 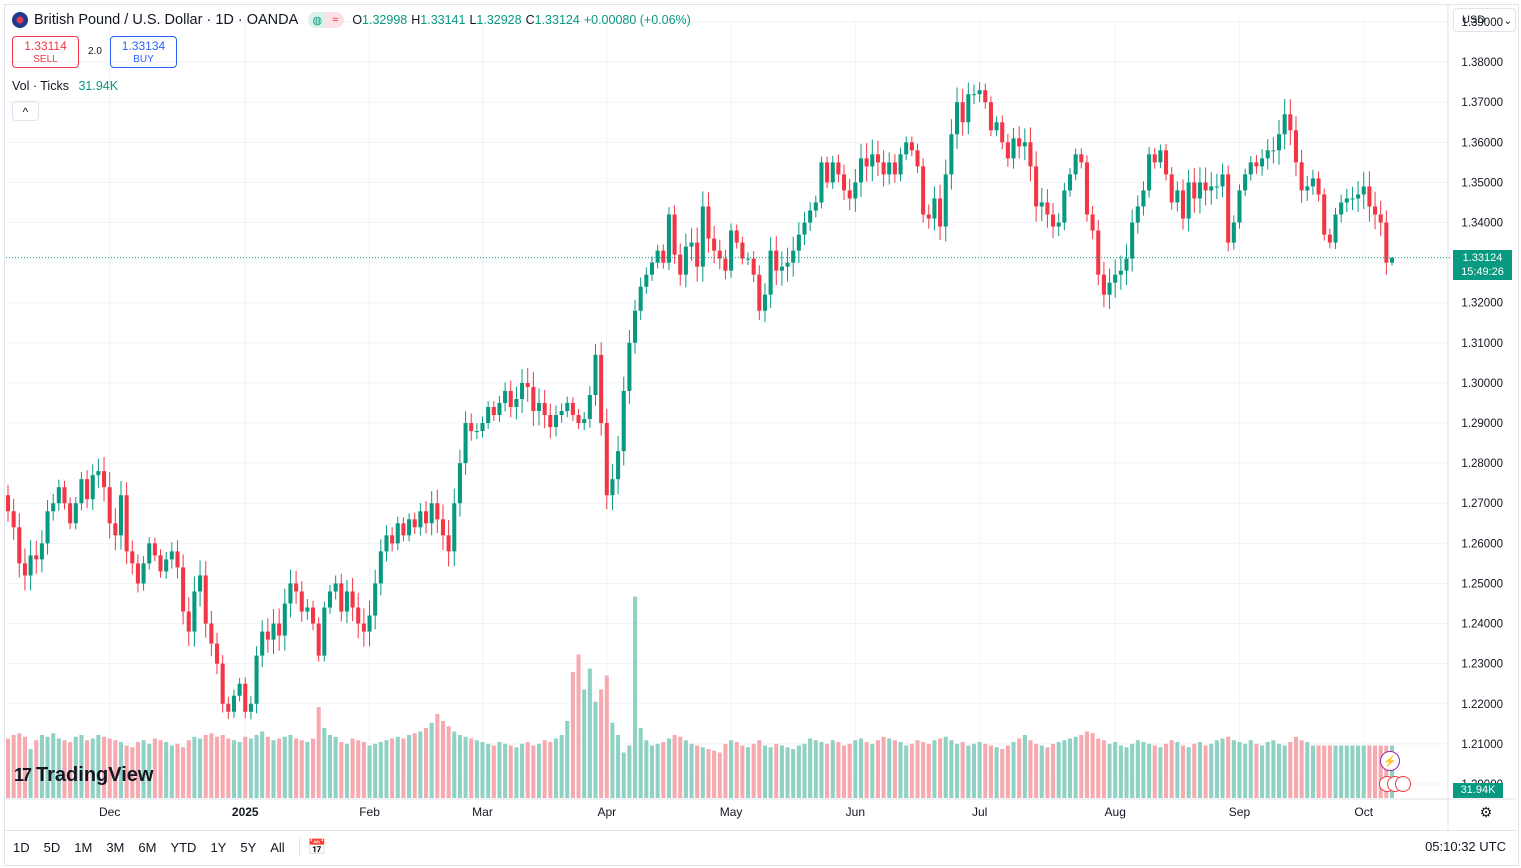 What do you see at coordinates (45, 52) in the screenshot?
I see `sell-button: 1.33114 SELL` at bounding box center [45, 52].